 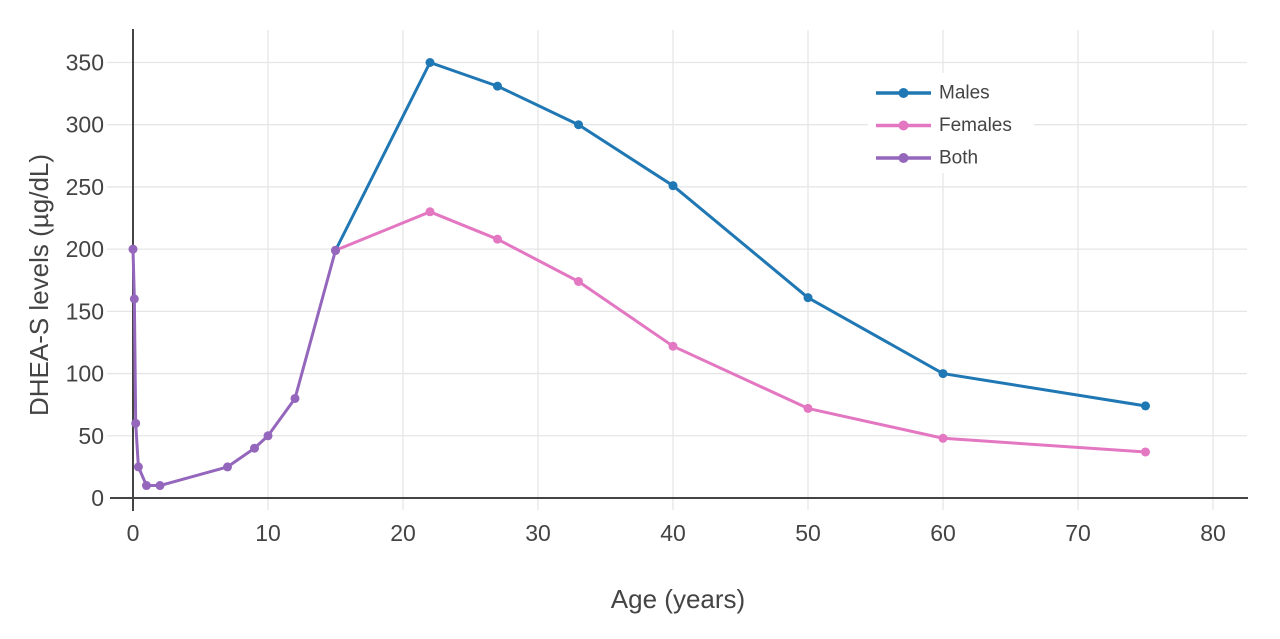 I want to click on legend: Males Females Both, so click(x=951, y=123).